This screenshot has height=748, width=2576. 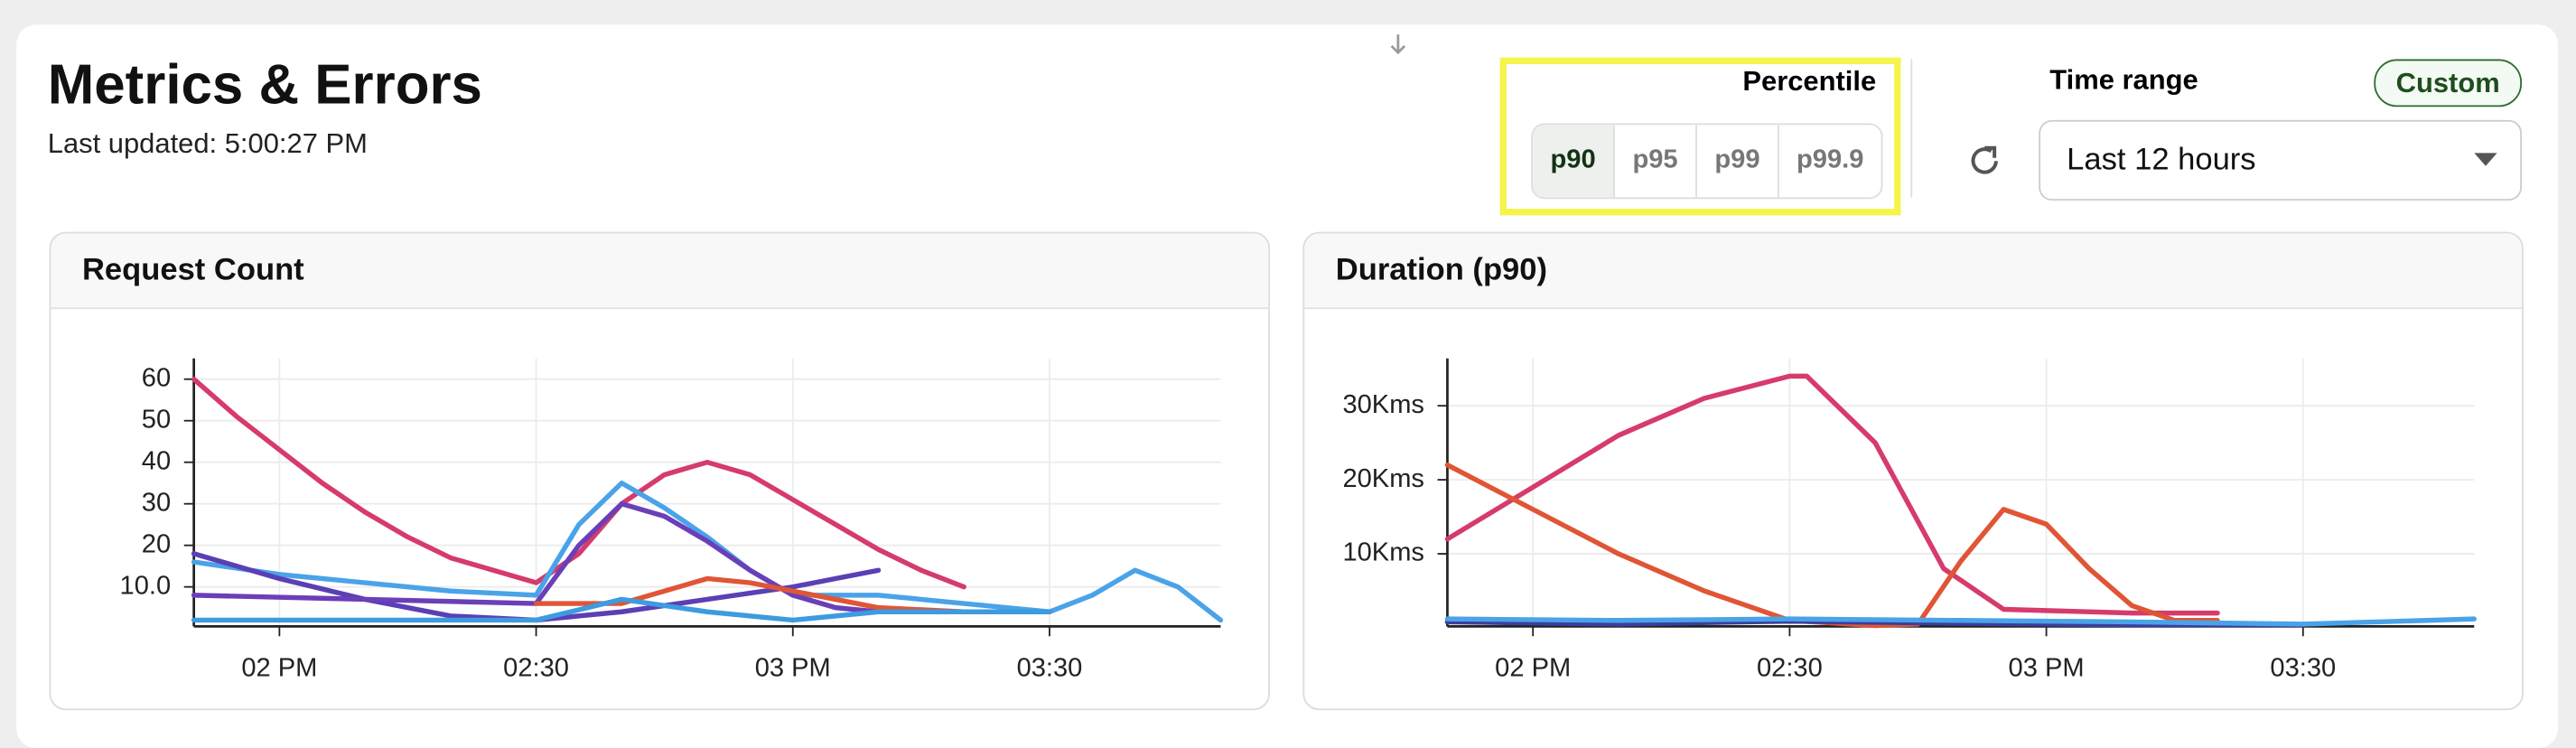 I want to click on download-icon, so click(x=1399, y=46).